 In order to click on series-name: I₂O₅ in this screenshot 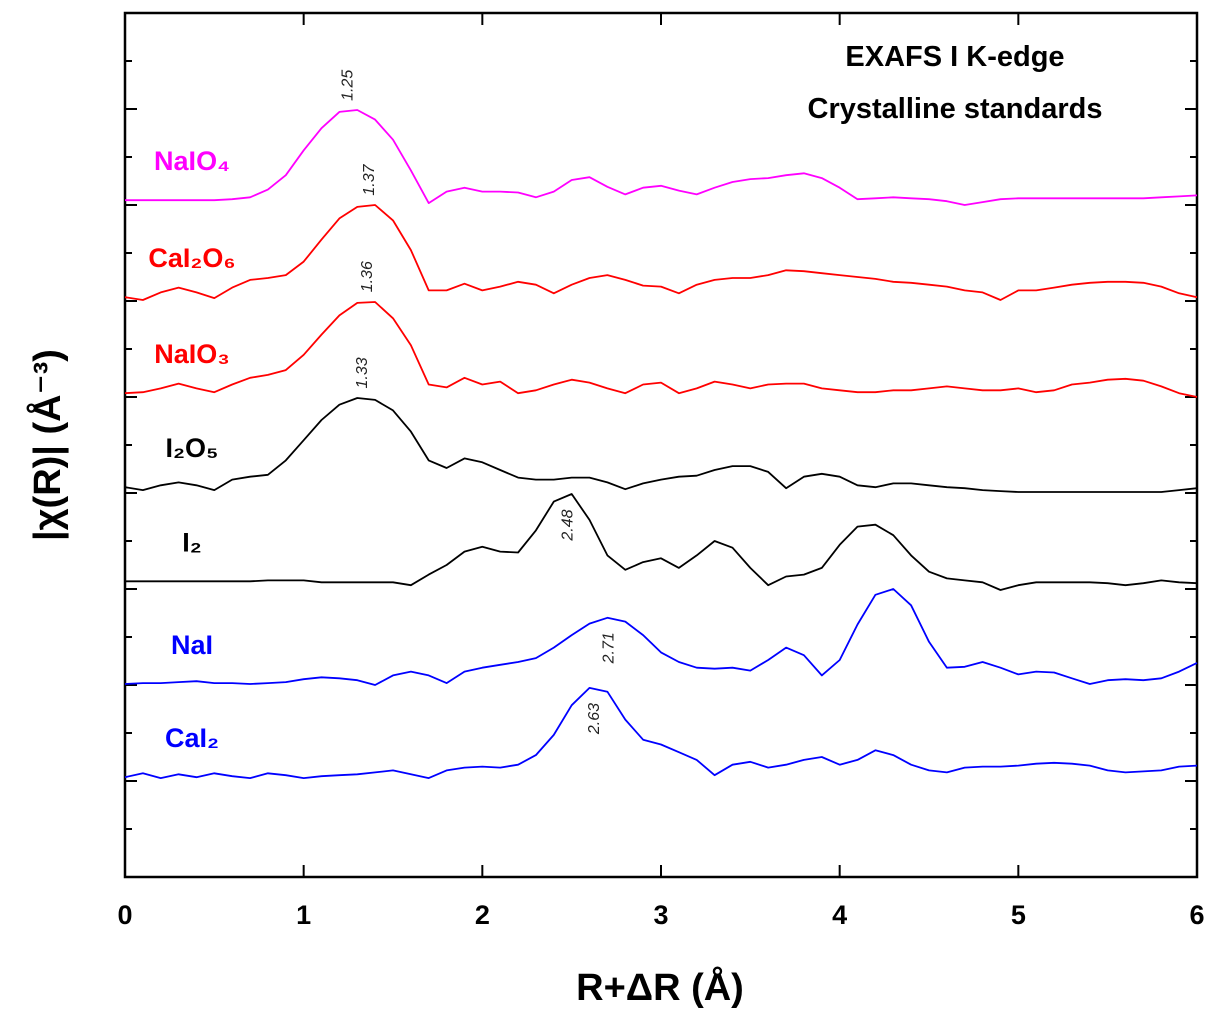, I will do `click(192, 448)`.